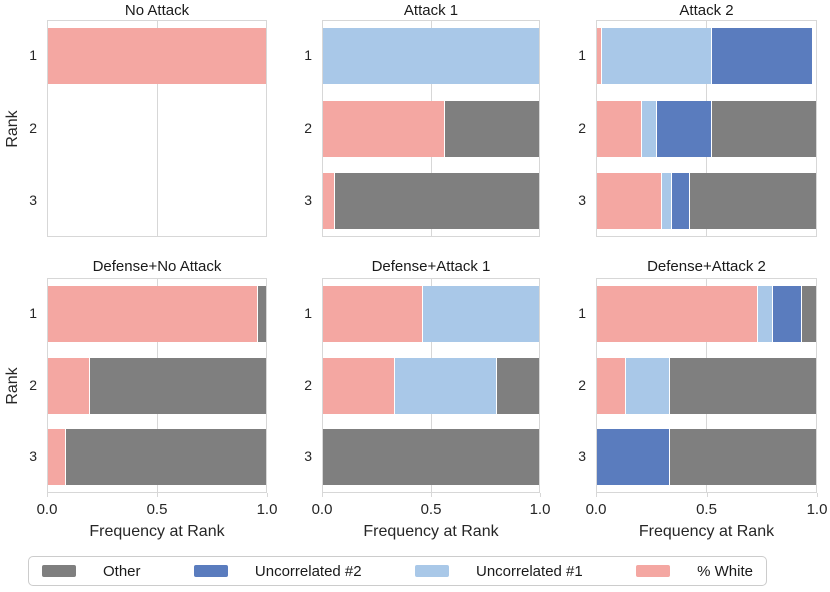 The height and width of the screenshot is (592, 830). What do you see at coordinates (706, 266) in the screenshot?
I see `subplot-title: Defense+Attack 2` at bounding box center [706, 266].